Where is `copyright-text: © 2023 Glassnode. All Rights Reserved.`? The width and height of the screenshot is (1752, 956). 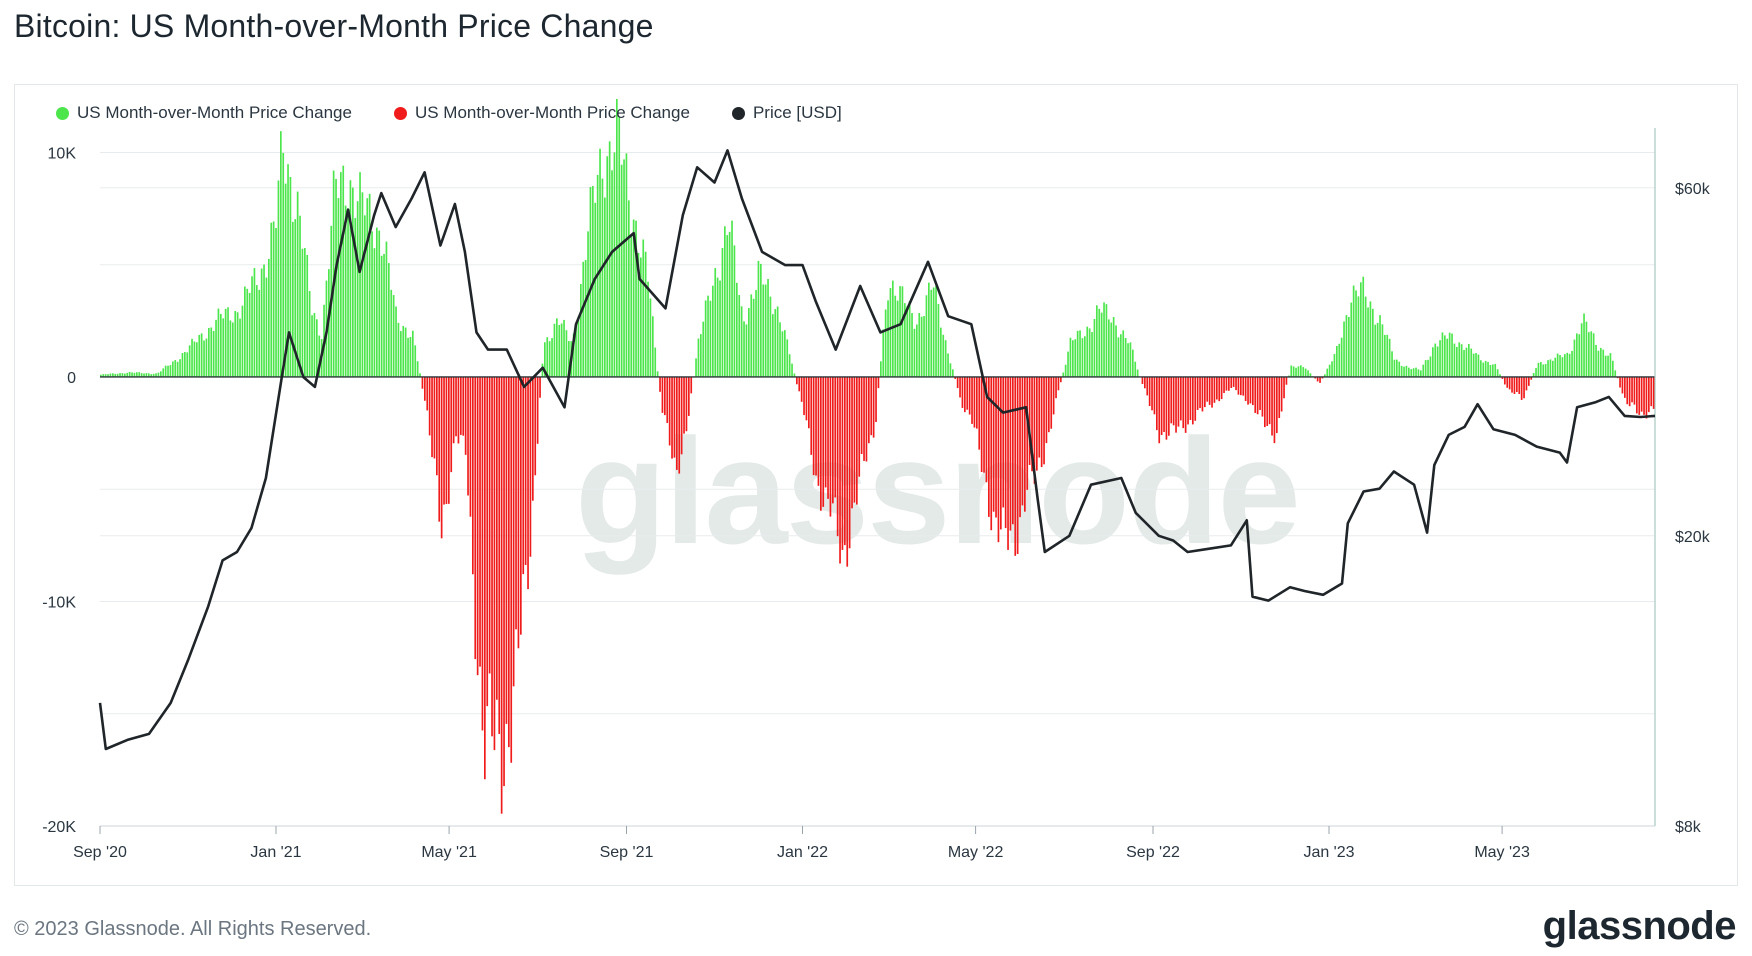
copyright-text: © 2023 Glassnode. All Rights Reserved. is located at coordinates (193, 929).